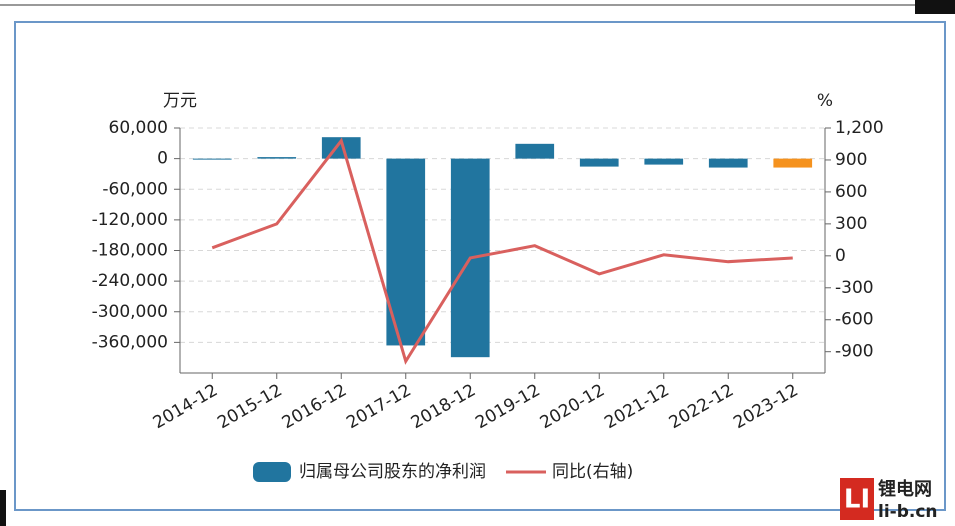 This screenshot has width=955, height=526. Describe the element at coordinates (130, 342) in the screenshot. I see `y-tick-label: -360,000` at that location.